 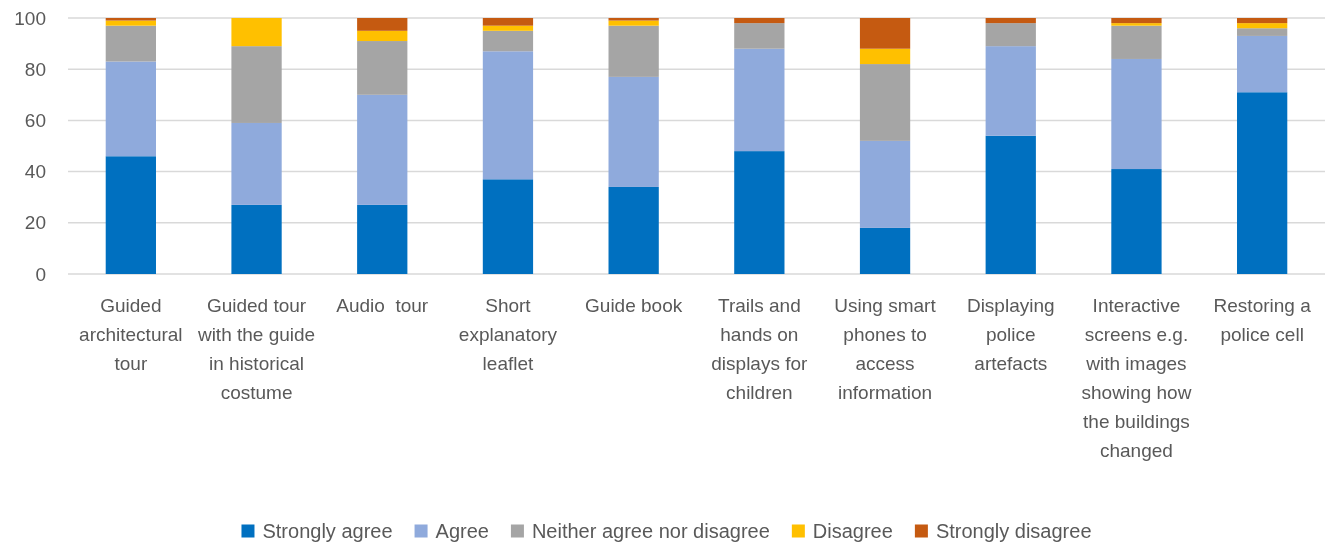 What do you see at coordinates (650, 531) in the screenshot?
I see `legend-label: Neither agree nor disagree` at bounding box center [650, 531].